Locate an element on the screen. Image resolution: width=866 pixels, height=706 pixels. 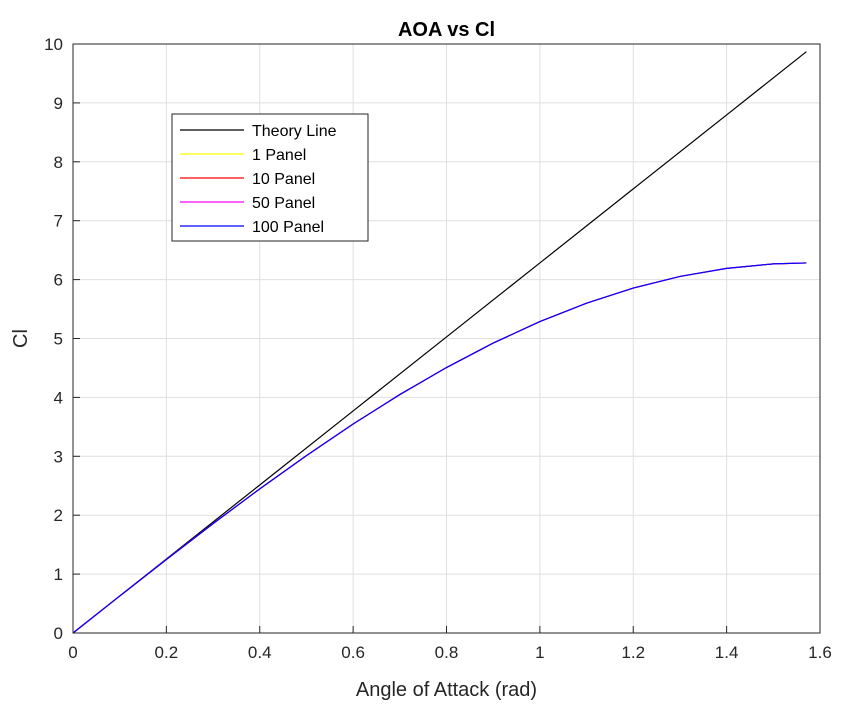
y-axis-label: Cl is located at coordinates (21, 338).